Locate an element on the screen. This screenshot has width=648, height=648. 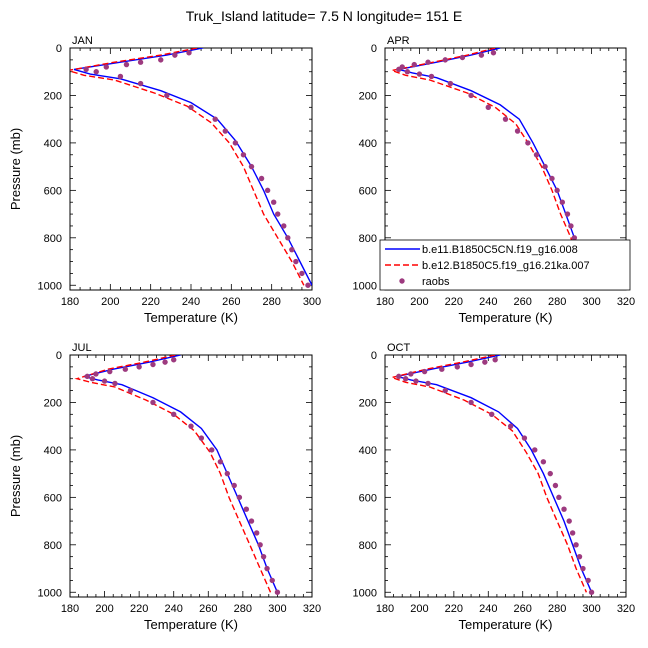
legend-box is located at coordinates (505, 265).